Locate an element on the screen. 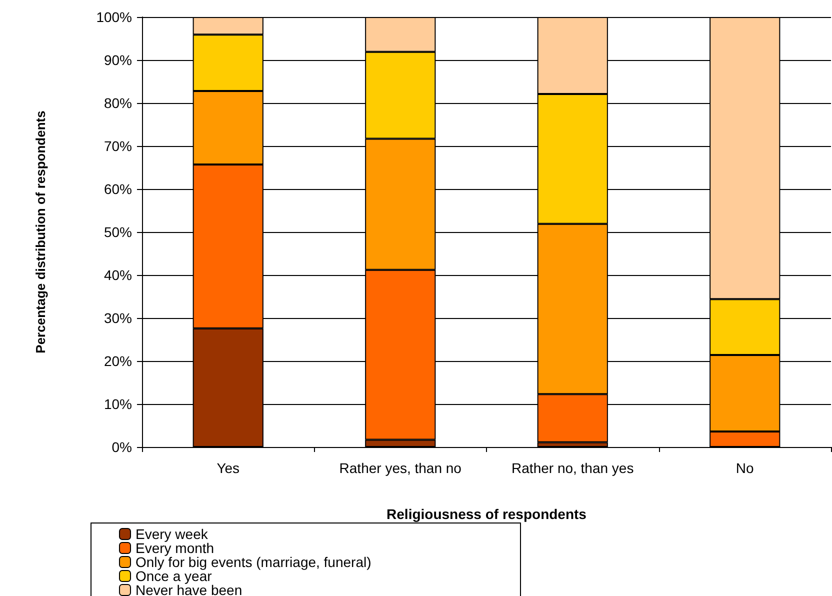 The height and width of the screenshot is (596, 832). y-tick-label: 30% is located at coordinates (118, 318).